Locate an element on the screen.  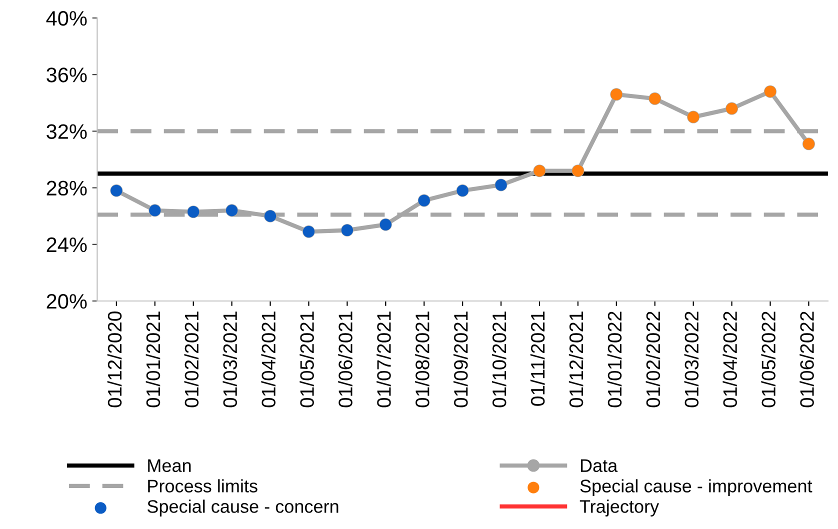
x-tick-label: 01/10/2021 is located at coordinates (499, 360).